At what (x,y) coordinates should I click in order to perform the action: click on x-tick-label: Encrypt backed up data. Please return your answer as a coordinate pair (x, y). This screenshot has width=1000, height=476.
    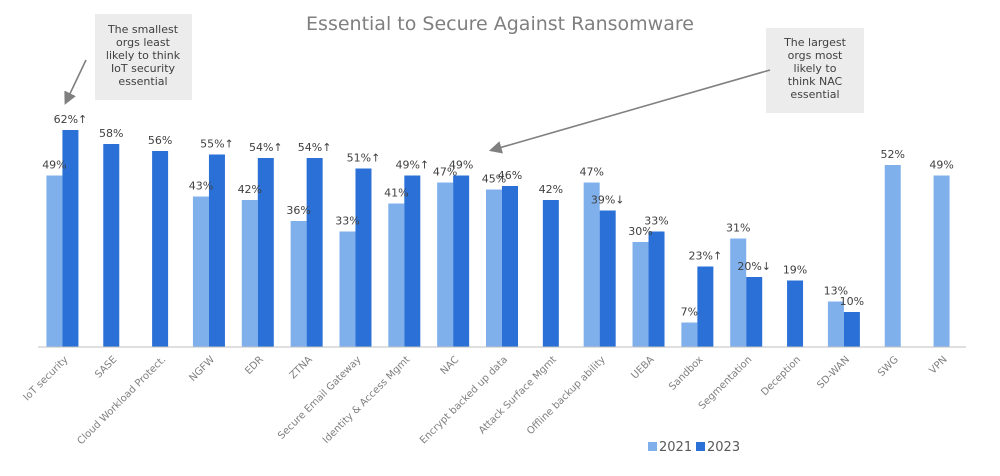
    Looking at the image, I should click on (464, 400).